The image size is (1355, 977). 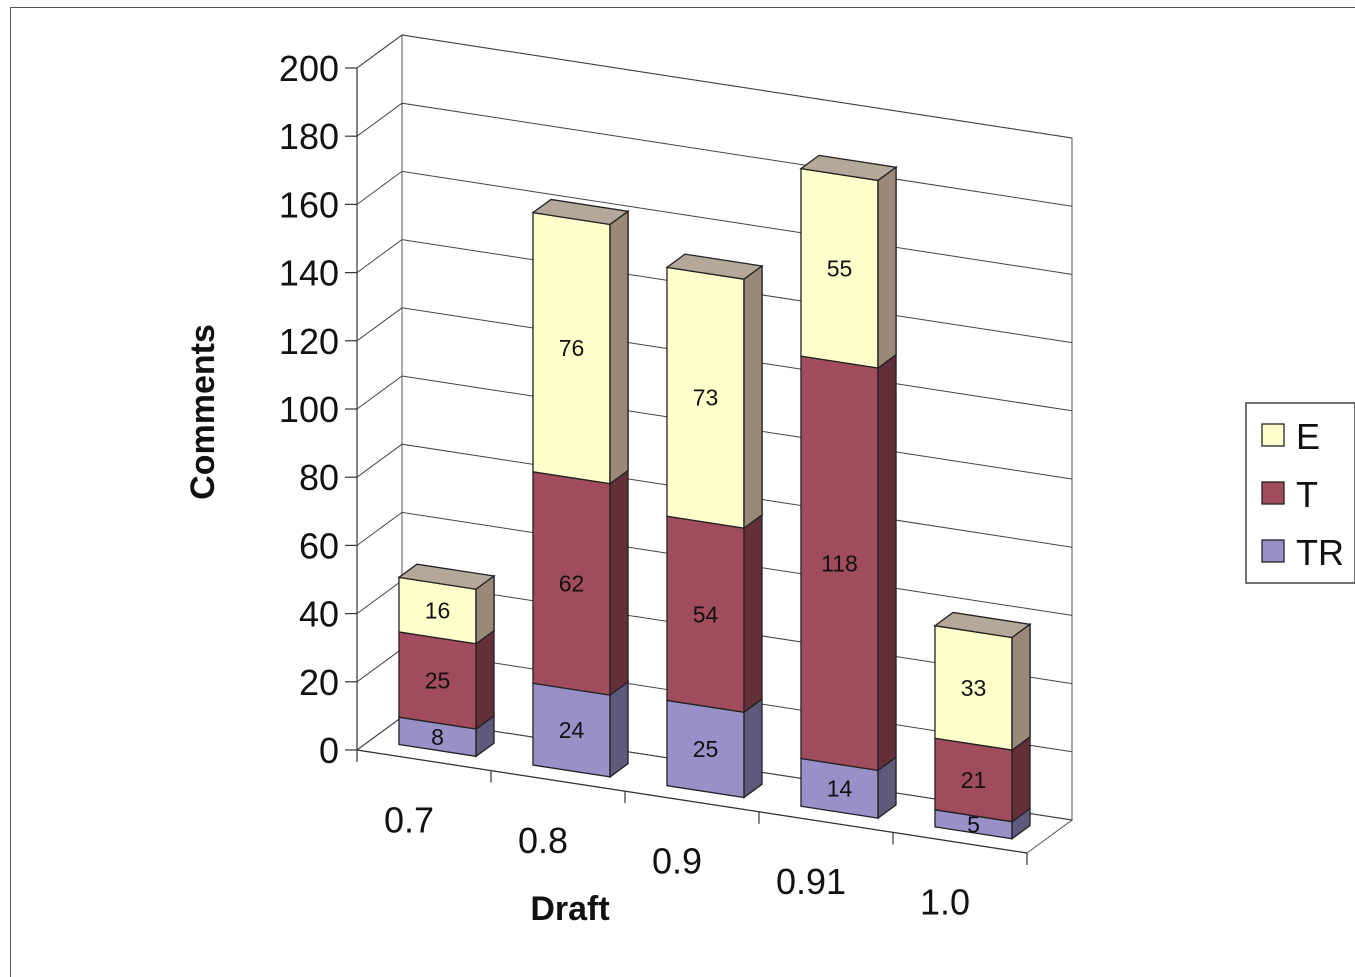 What do you see at coordinates (438, 611) in the screenshot?
I see `data-label: 16` at bounding box center [438, 611].